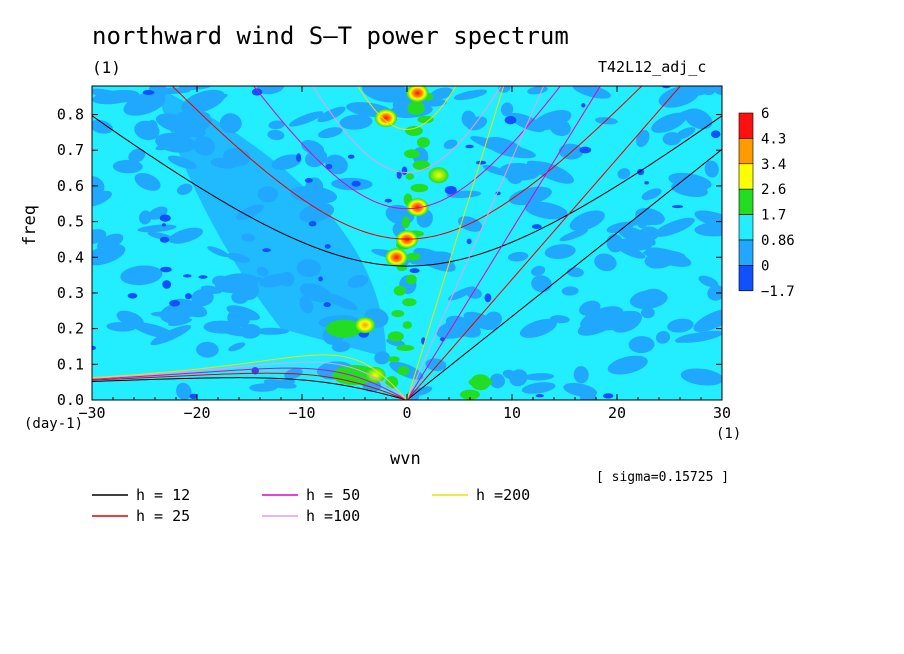  I want to click on y-tick-label: 0.6, so click(70, 186).